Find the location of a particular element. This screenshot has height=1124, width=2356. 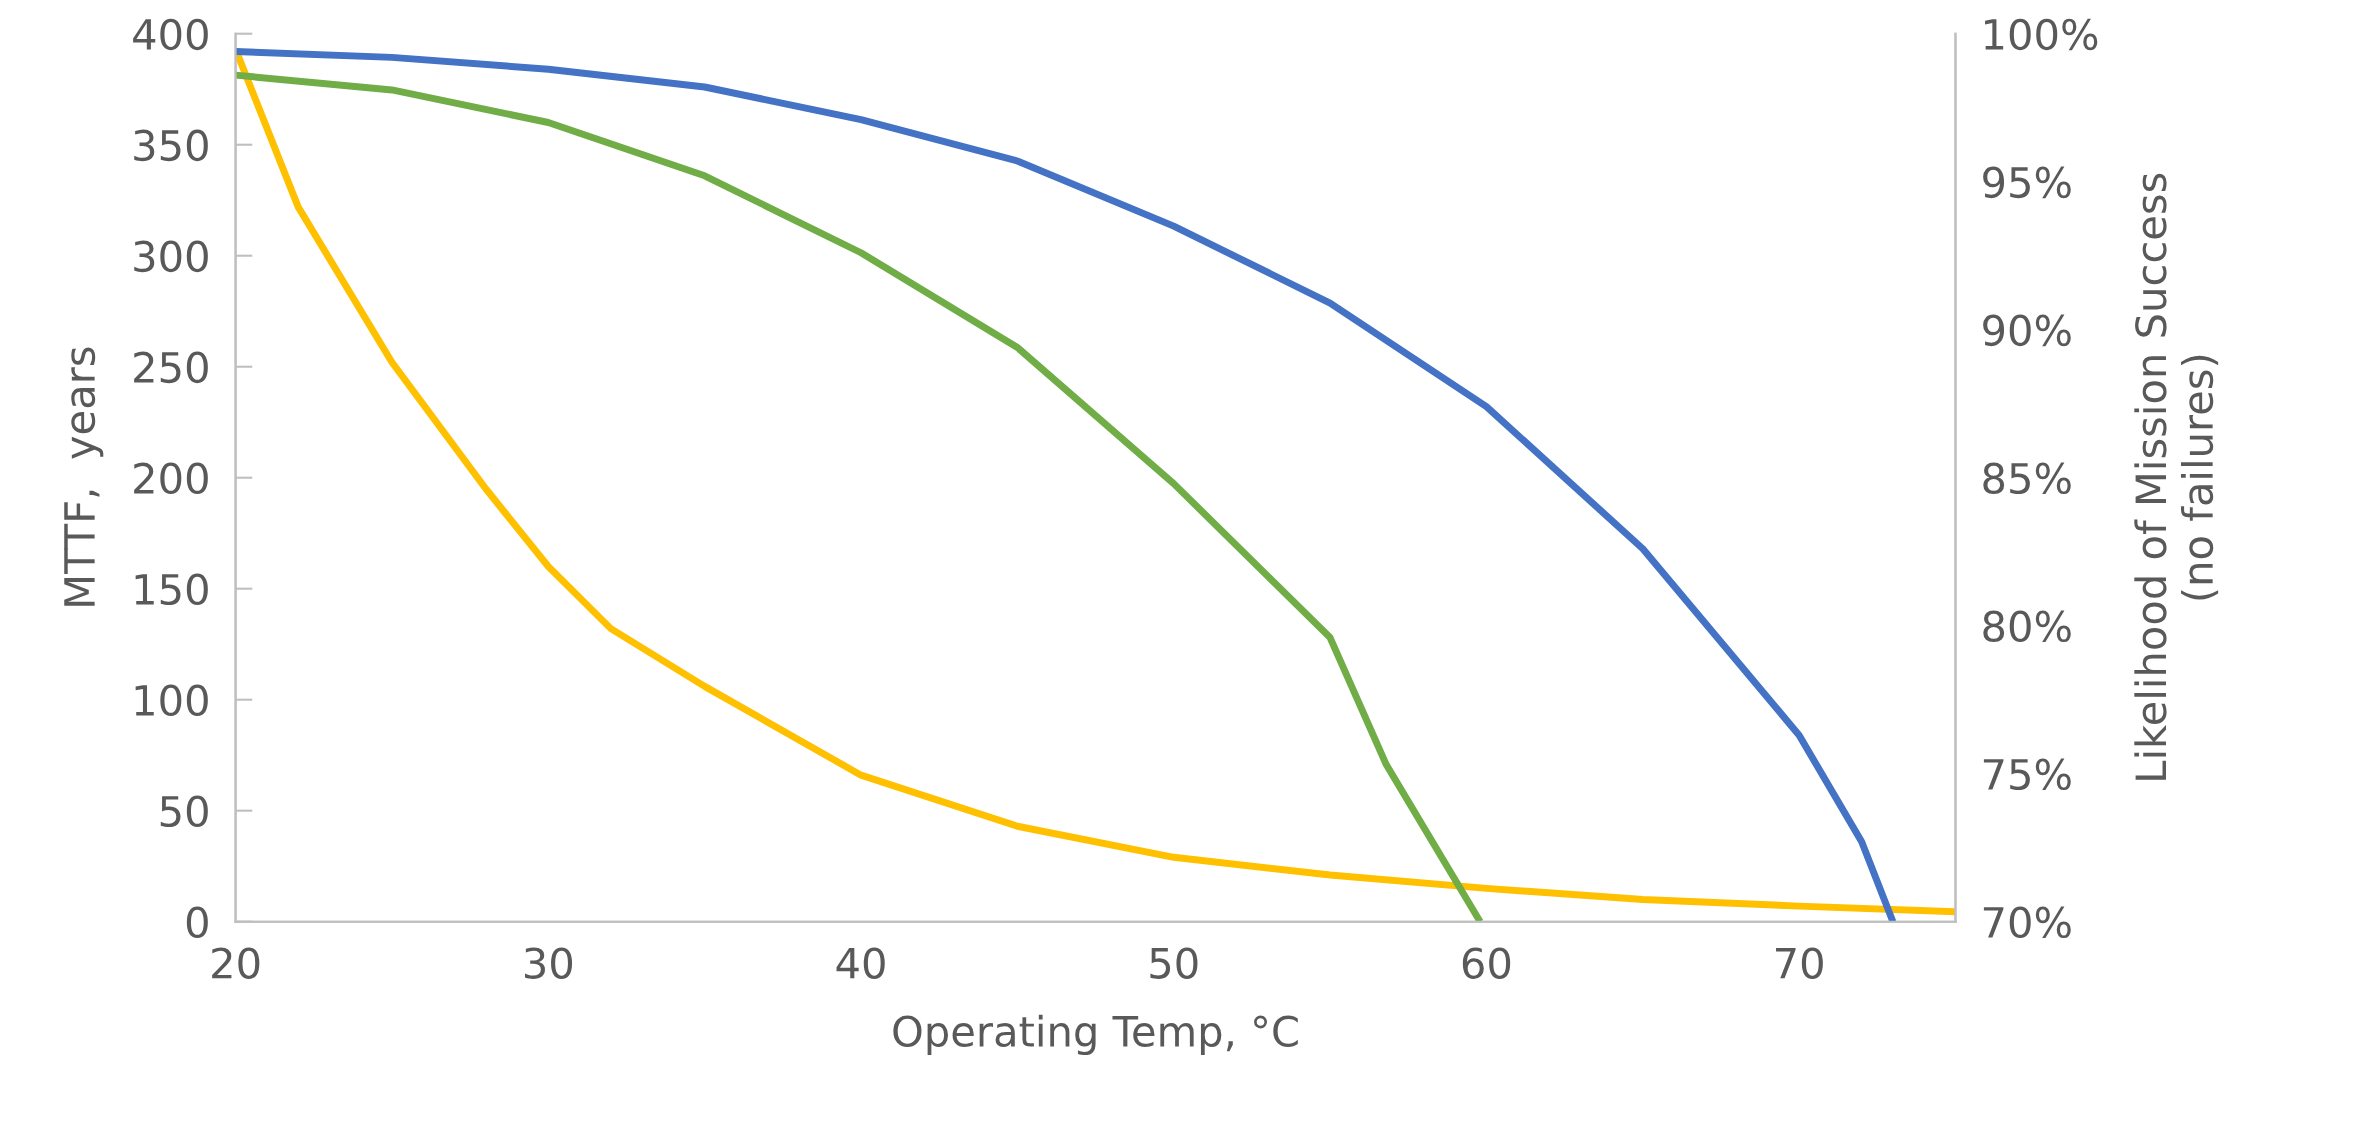

x-tick-label: 30 is located at coordinates (548, 963).